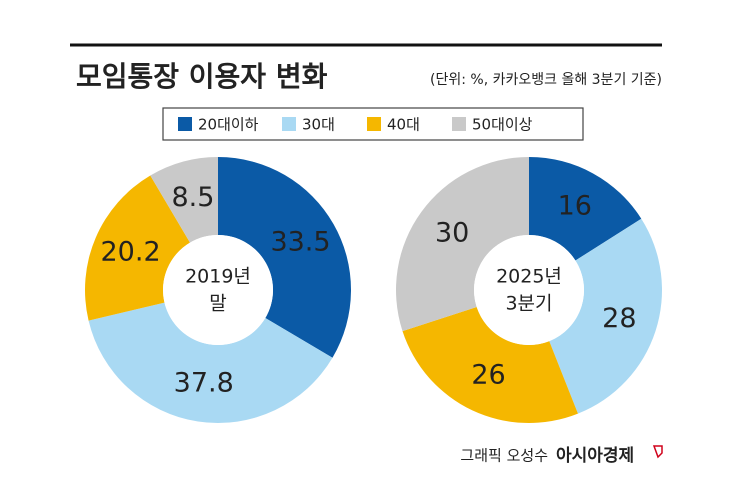 This screenshot has height=492, width=745. I want to click on value-label: 8.5, so click(192, 197).